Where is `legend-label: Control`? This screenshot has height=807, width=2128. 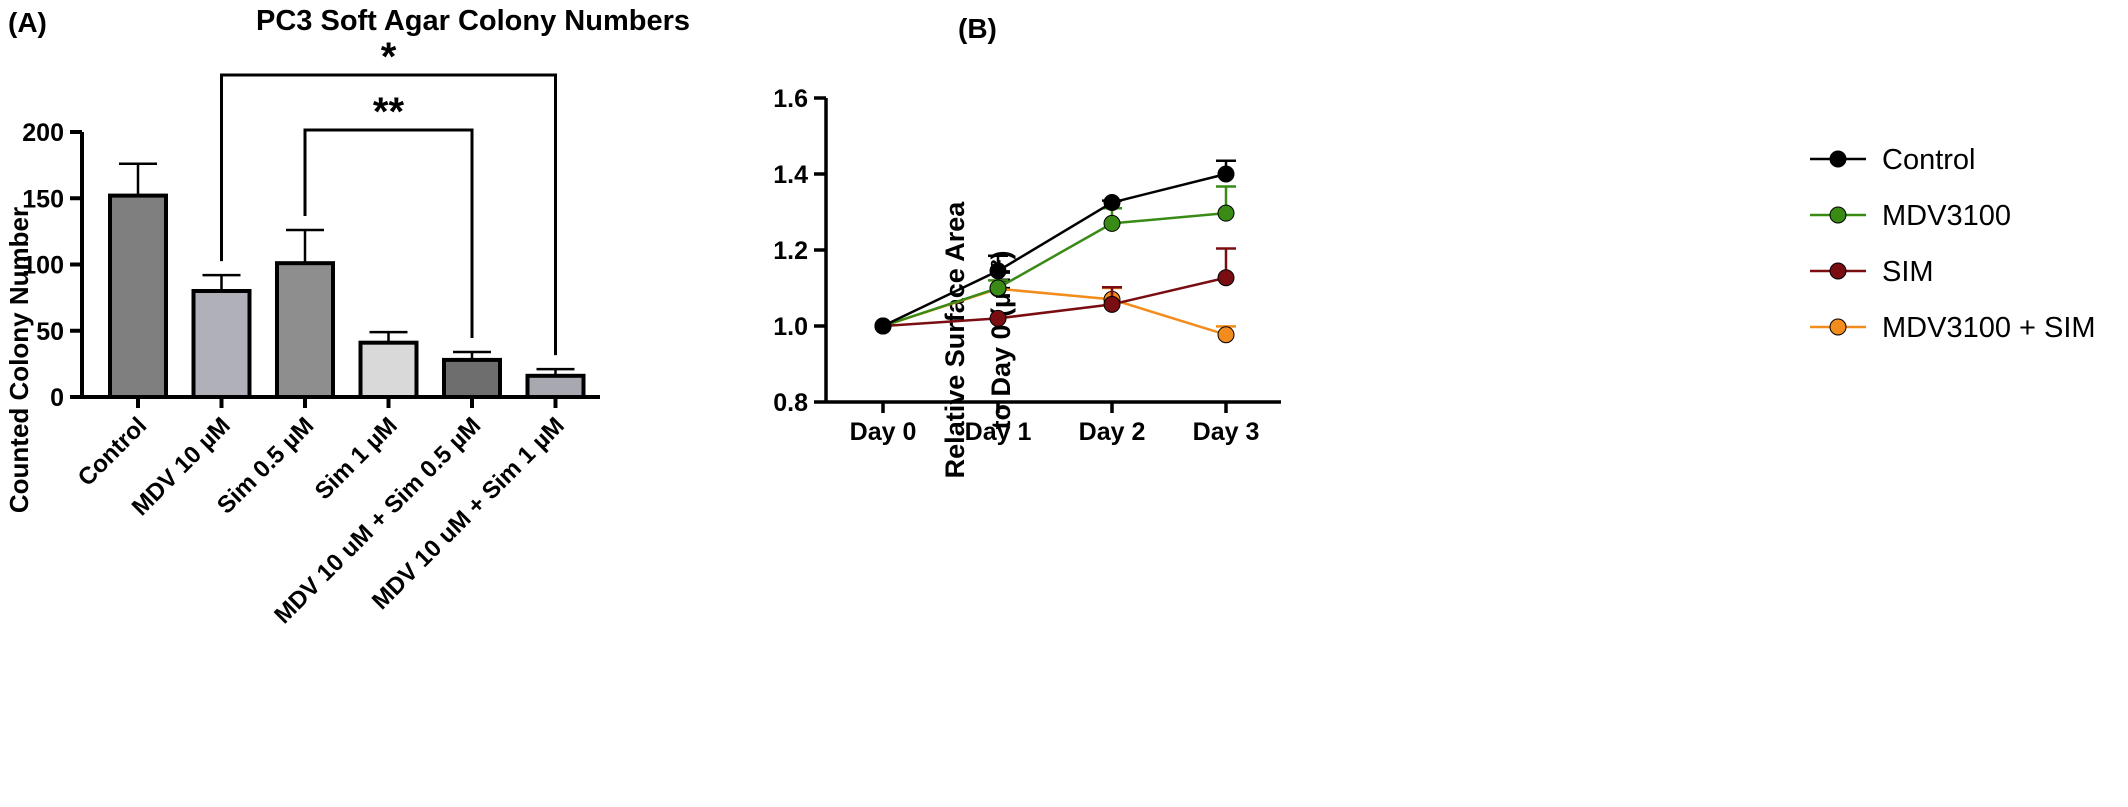
legend-label: Control is located at coordinates (1929, 160).